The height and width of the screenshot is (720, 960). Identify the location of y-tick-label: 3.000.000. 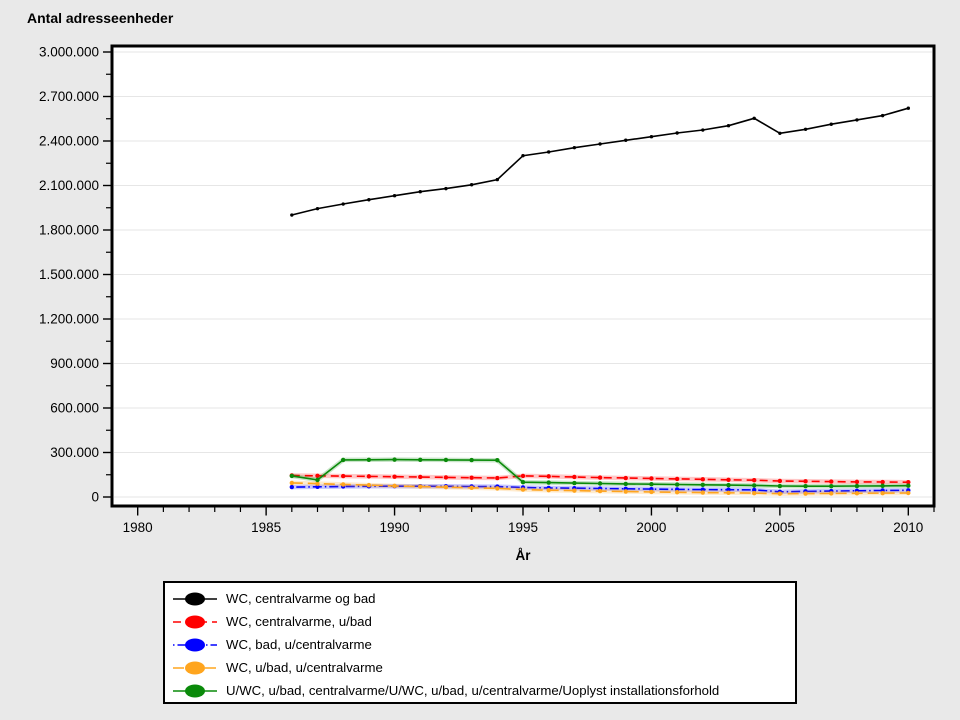
(69, 52).